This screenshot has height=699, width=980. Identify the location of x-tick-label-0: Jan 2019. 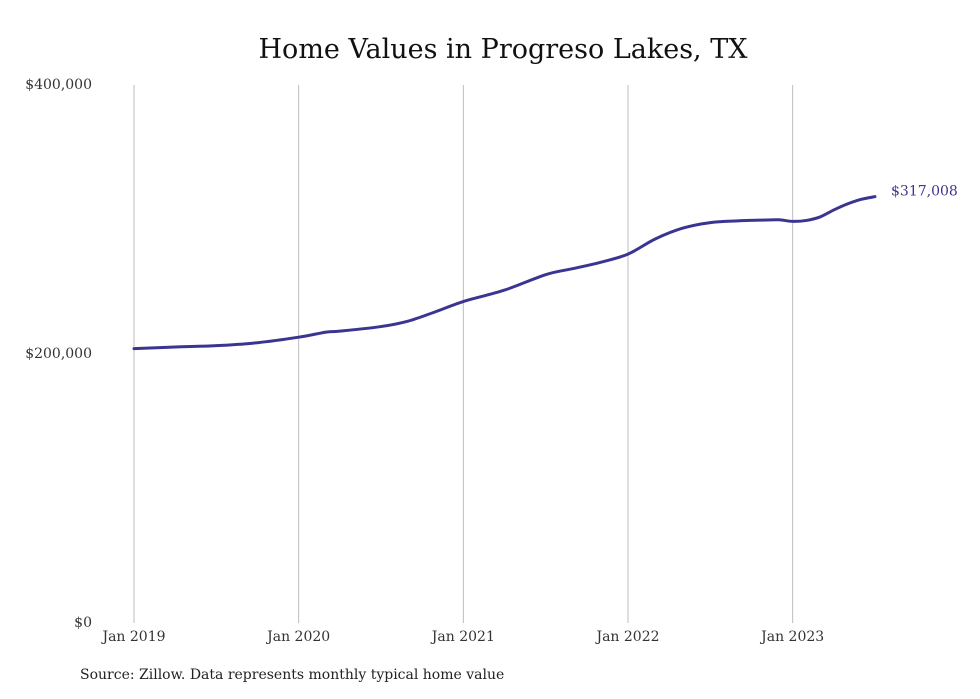
(132, 637).